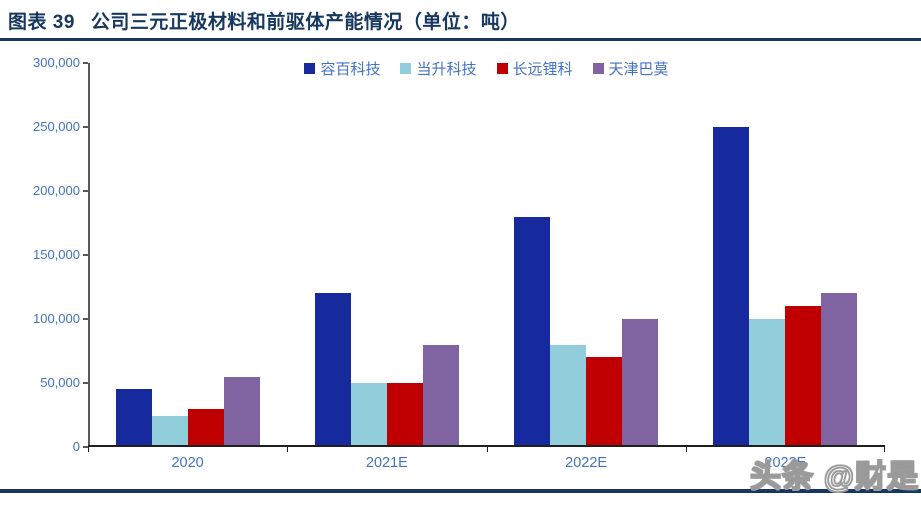 This screenshot has height=505, width=921. Describe the element at coordinates (56, 62) in the screenshot. I see `y-axis-tick-label: 300,000` at that location.